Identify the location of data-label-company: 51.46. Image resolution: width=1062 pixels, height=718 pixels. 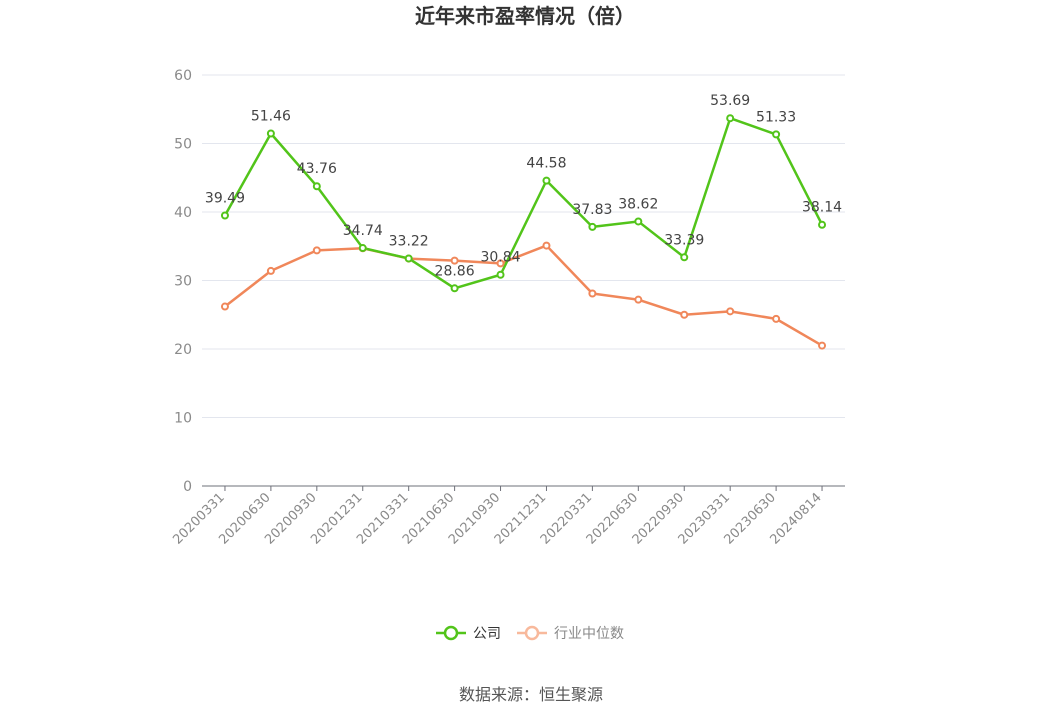
(271, 116).